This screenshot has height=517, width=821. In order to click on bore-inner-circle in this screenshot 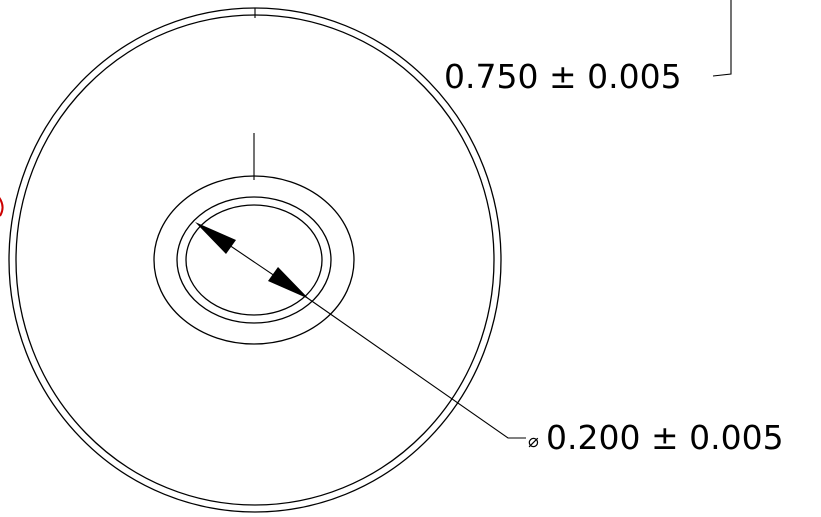, I will do `click(254, 260)`.